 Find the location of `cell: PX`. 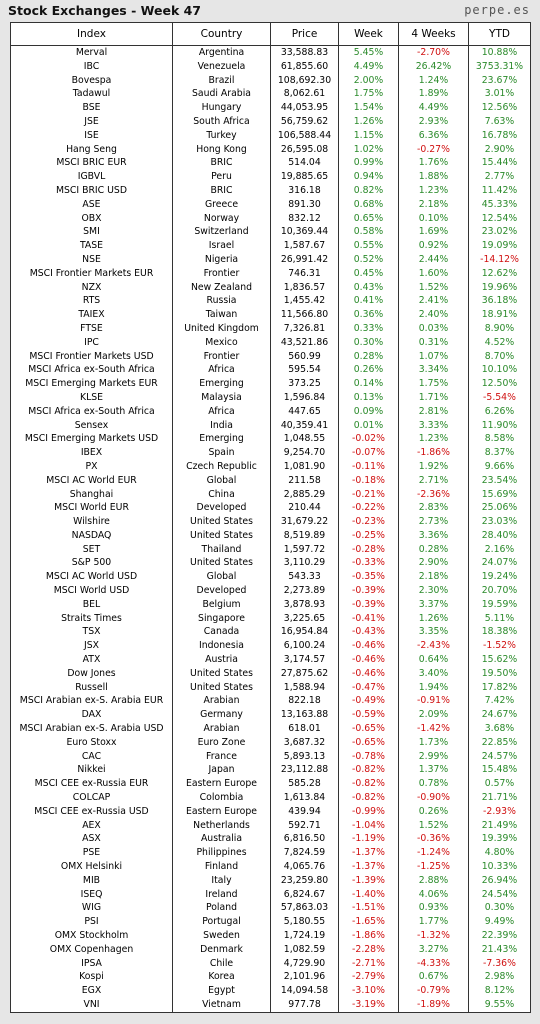

cell: PX is located at coordinates (91, 466).